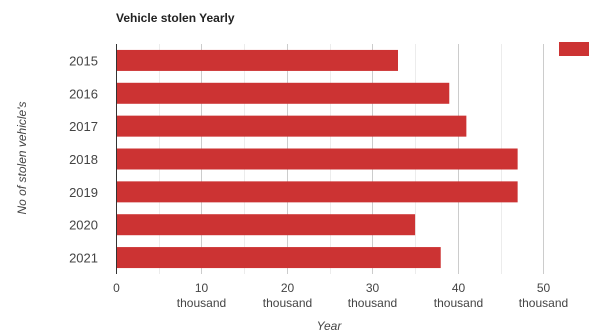 The image size is (589, 334). What do you see at coordinates (83, 258) in the screenshot?
I see `y-tick-label: 2021` at bounding box center [83, 258].